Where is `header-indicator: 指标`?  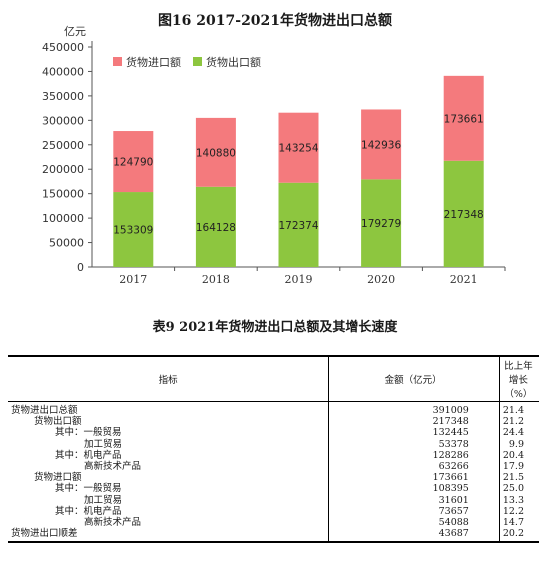
header-indicator: 指标 is located at coordinates (168, 378).